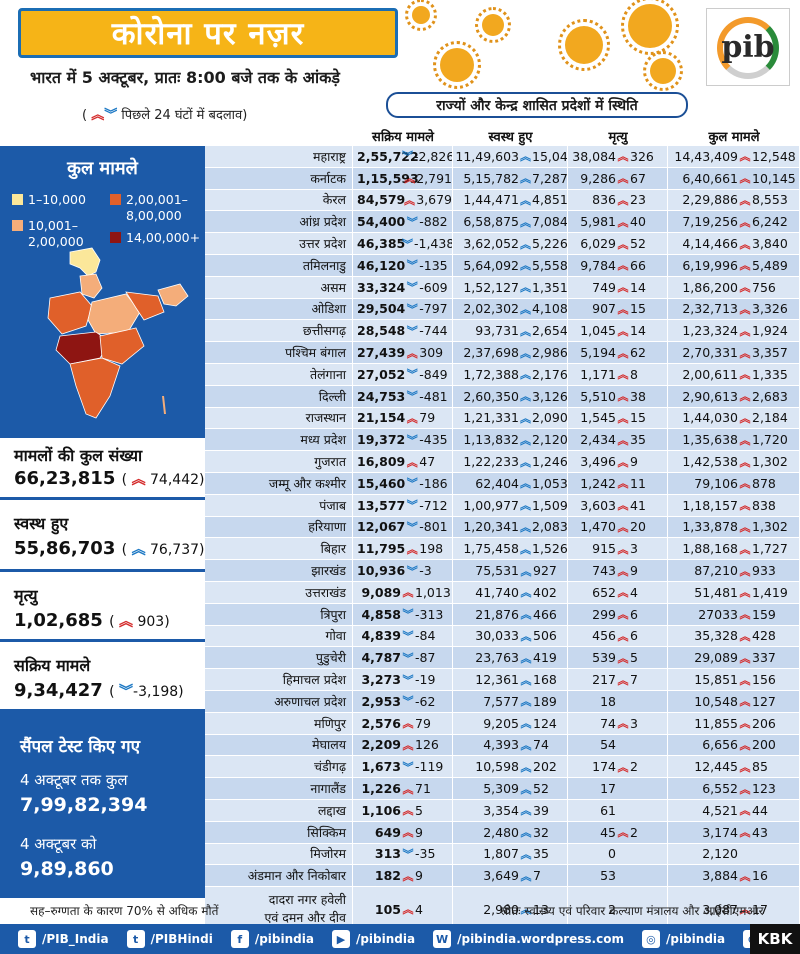 The height and width of the screenshot is (954, 800). Describe the element at coordinates (272, 939) in the screenshot. I see `social-link: f/pibindia` at that location.